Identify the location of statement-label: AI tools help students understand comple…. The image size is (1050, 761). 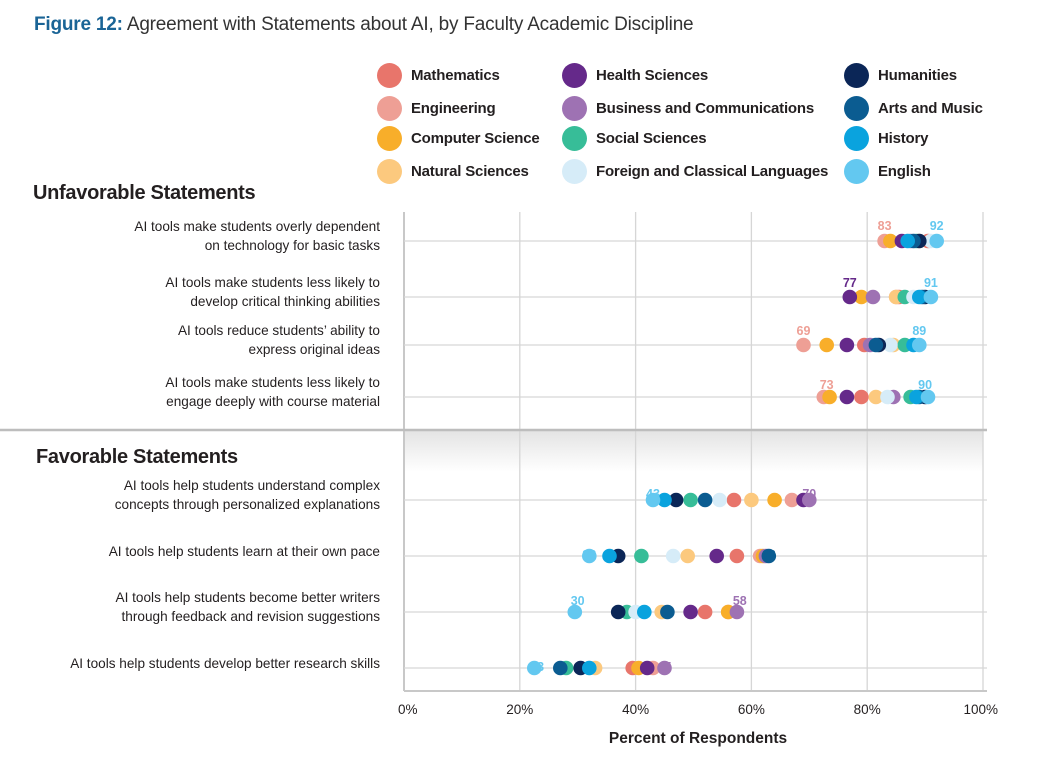
(190, 495).